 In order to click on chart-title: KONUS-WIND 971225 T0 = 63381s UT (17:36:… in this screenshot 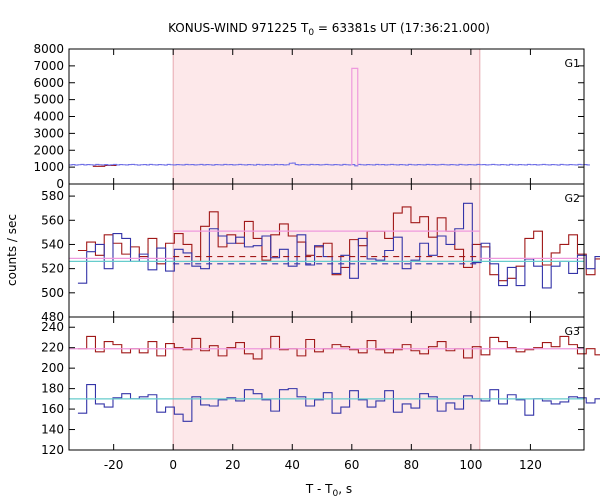, I will do `click(329, 29)`.